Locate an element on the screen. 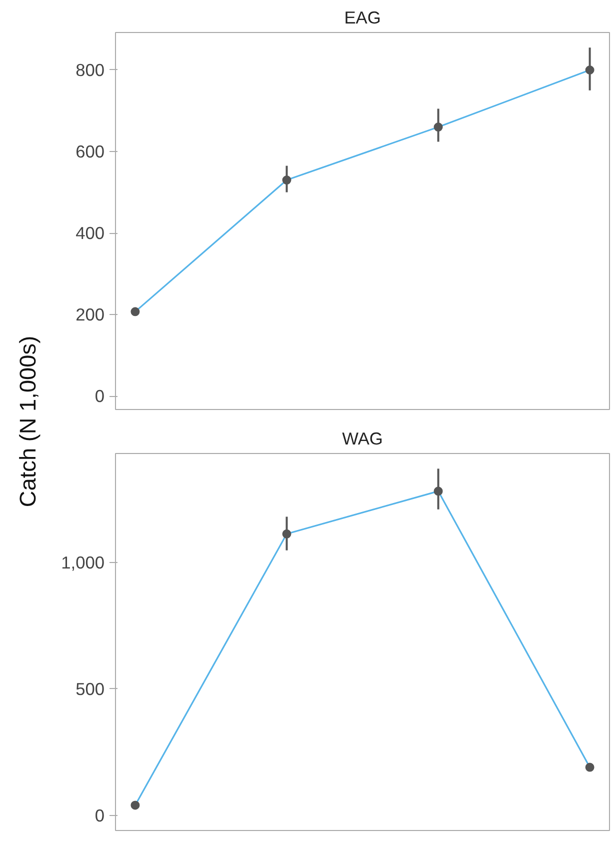  y-tick-label: 800 is located at coordinates (90, 70).